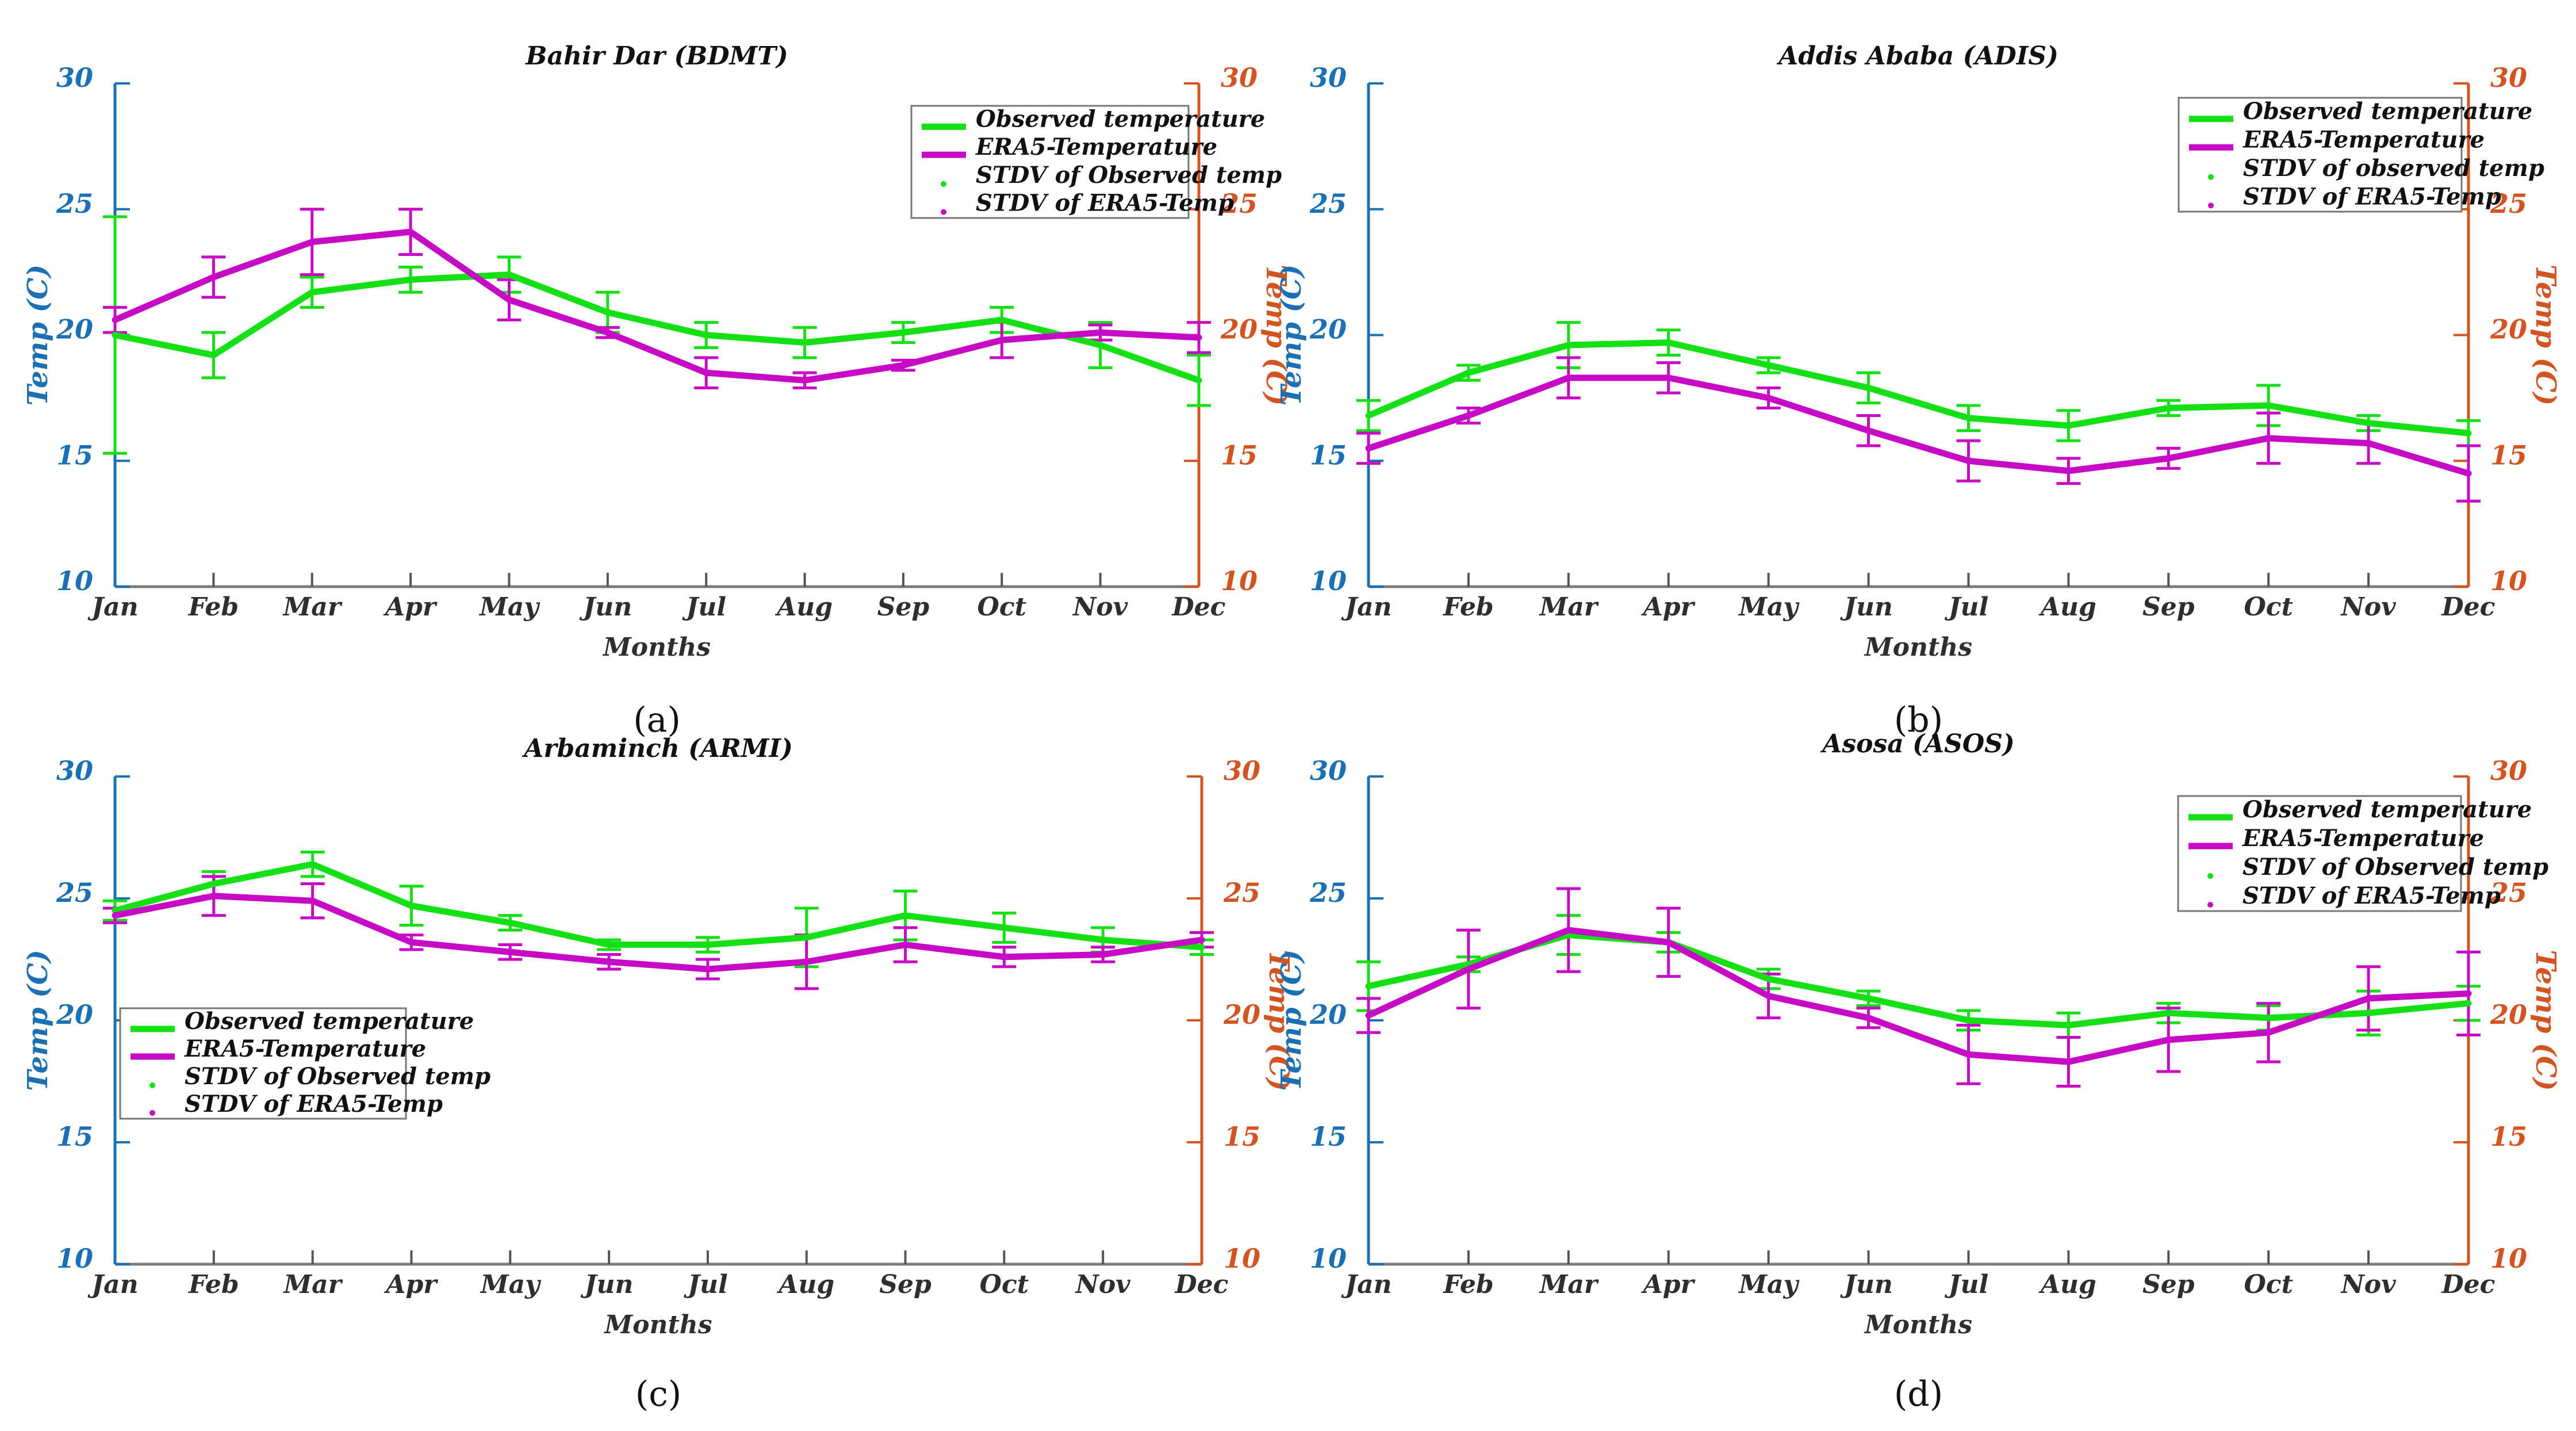  What do you see at coordinates (38, 335) in the screenshot?
I see `y-axis-label-left: Temp (C)` at bounding box center [38, 335].